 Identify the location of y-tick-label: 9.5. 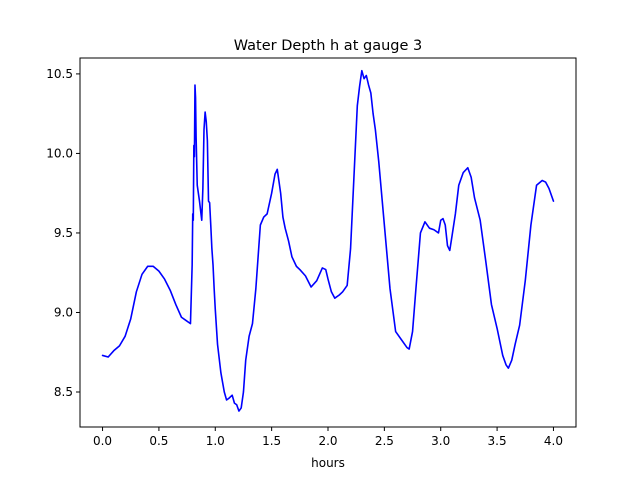
(63, 233).